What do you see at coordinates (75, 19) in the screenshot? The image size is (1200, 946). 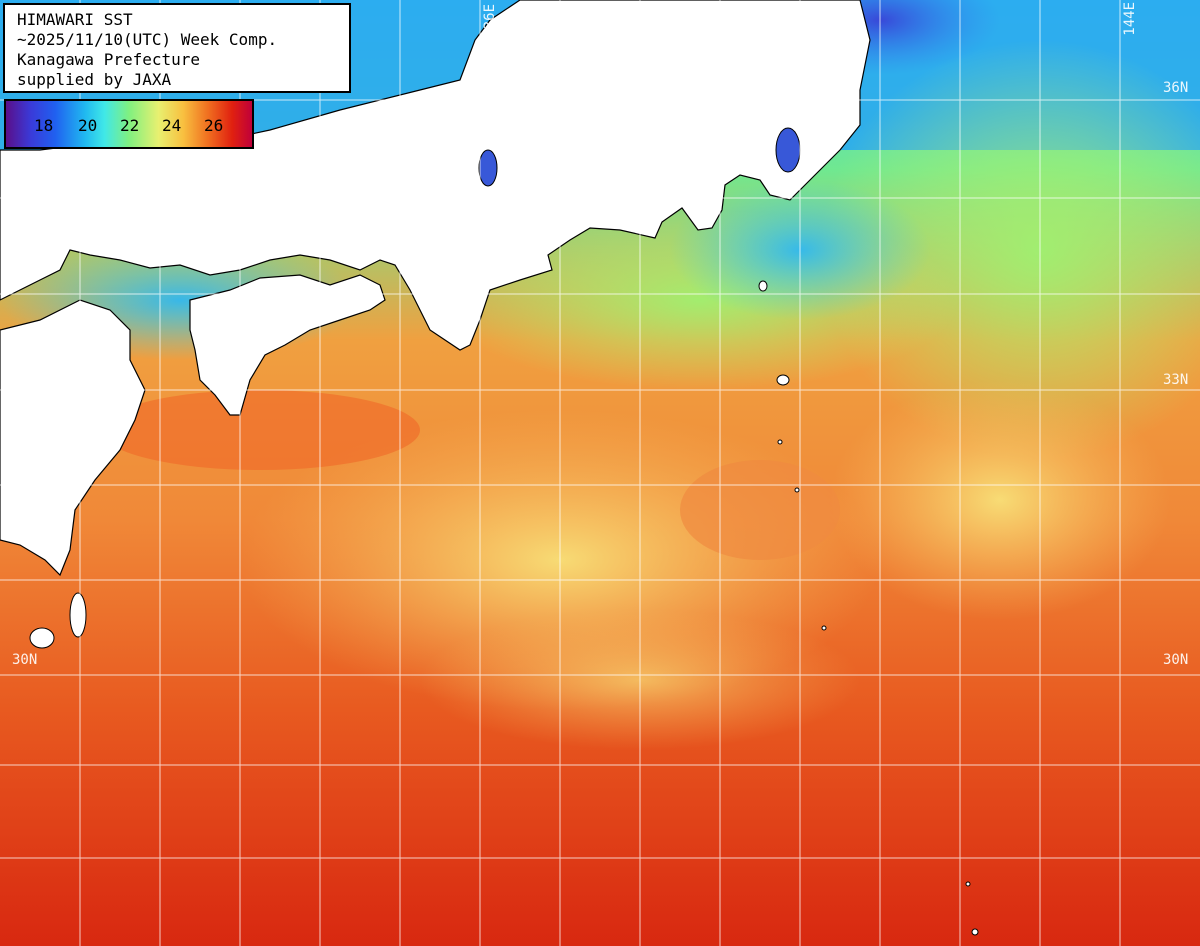 I see `title-line-1: HIMAWARI SST` at bounding box center [75, 19].